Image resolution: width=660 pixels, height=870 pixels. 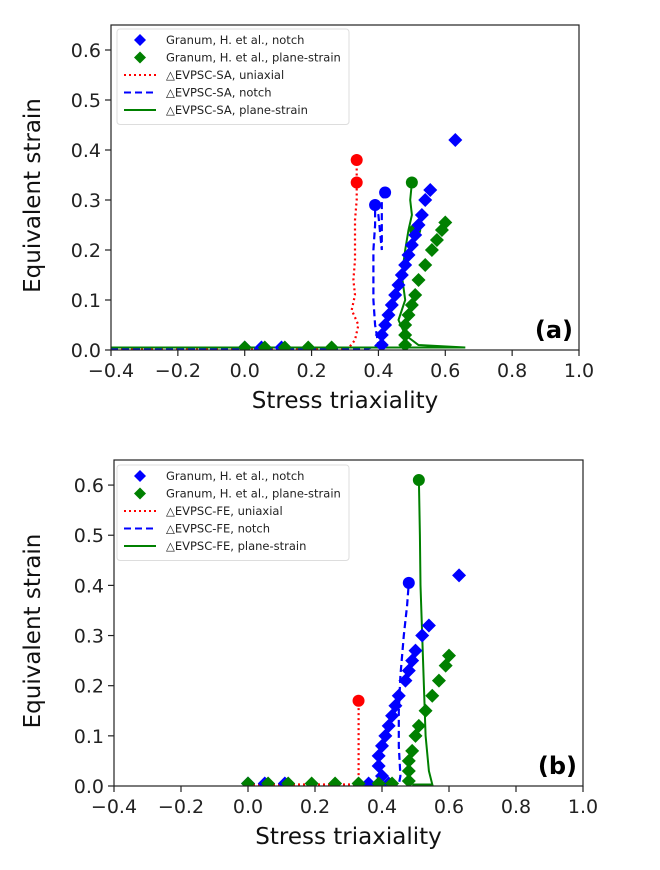 What do you see at coordinates (341, 366) in the screenshot?
I see `x-ticks-a: −0.4 −0.2 0.0 0.2 0.4 0.6 0.8 1.0` at bounding box center [341, 366].